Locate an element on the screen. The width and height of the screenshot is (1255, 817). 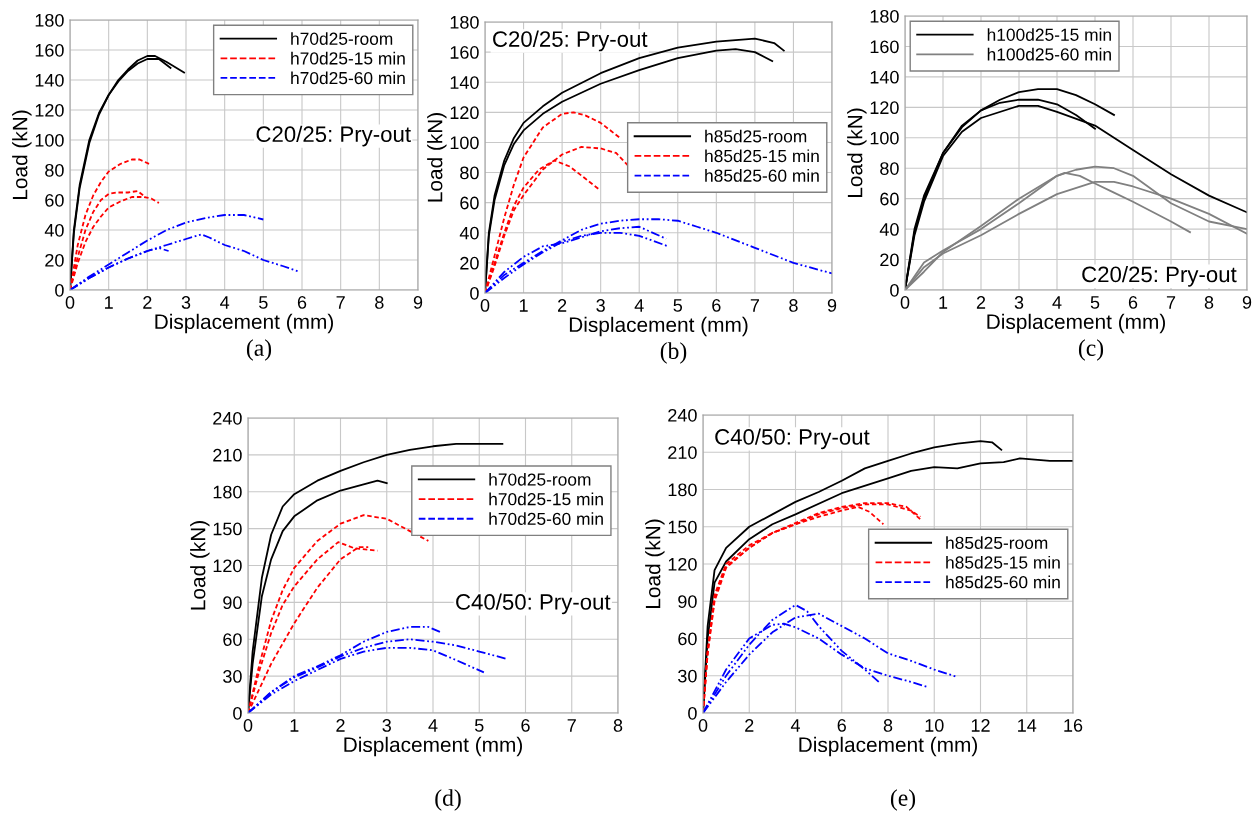
x-tick-label: 10 is located at coordinates (934, 725).